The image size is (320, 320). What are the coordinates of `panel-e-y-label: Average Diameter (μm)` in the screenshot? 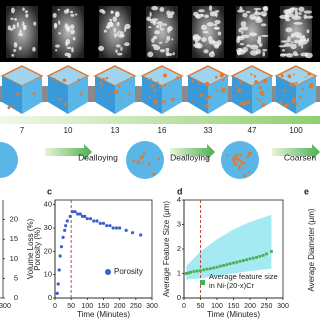 It's located at (311, 249).